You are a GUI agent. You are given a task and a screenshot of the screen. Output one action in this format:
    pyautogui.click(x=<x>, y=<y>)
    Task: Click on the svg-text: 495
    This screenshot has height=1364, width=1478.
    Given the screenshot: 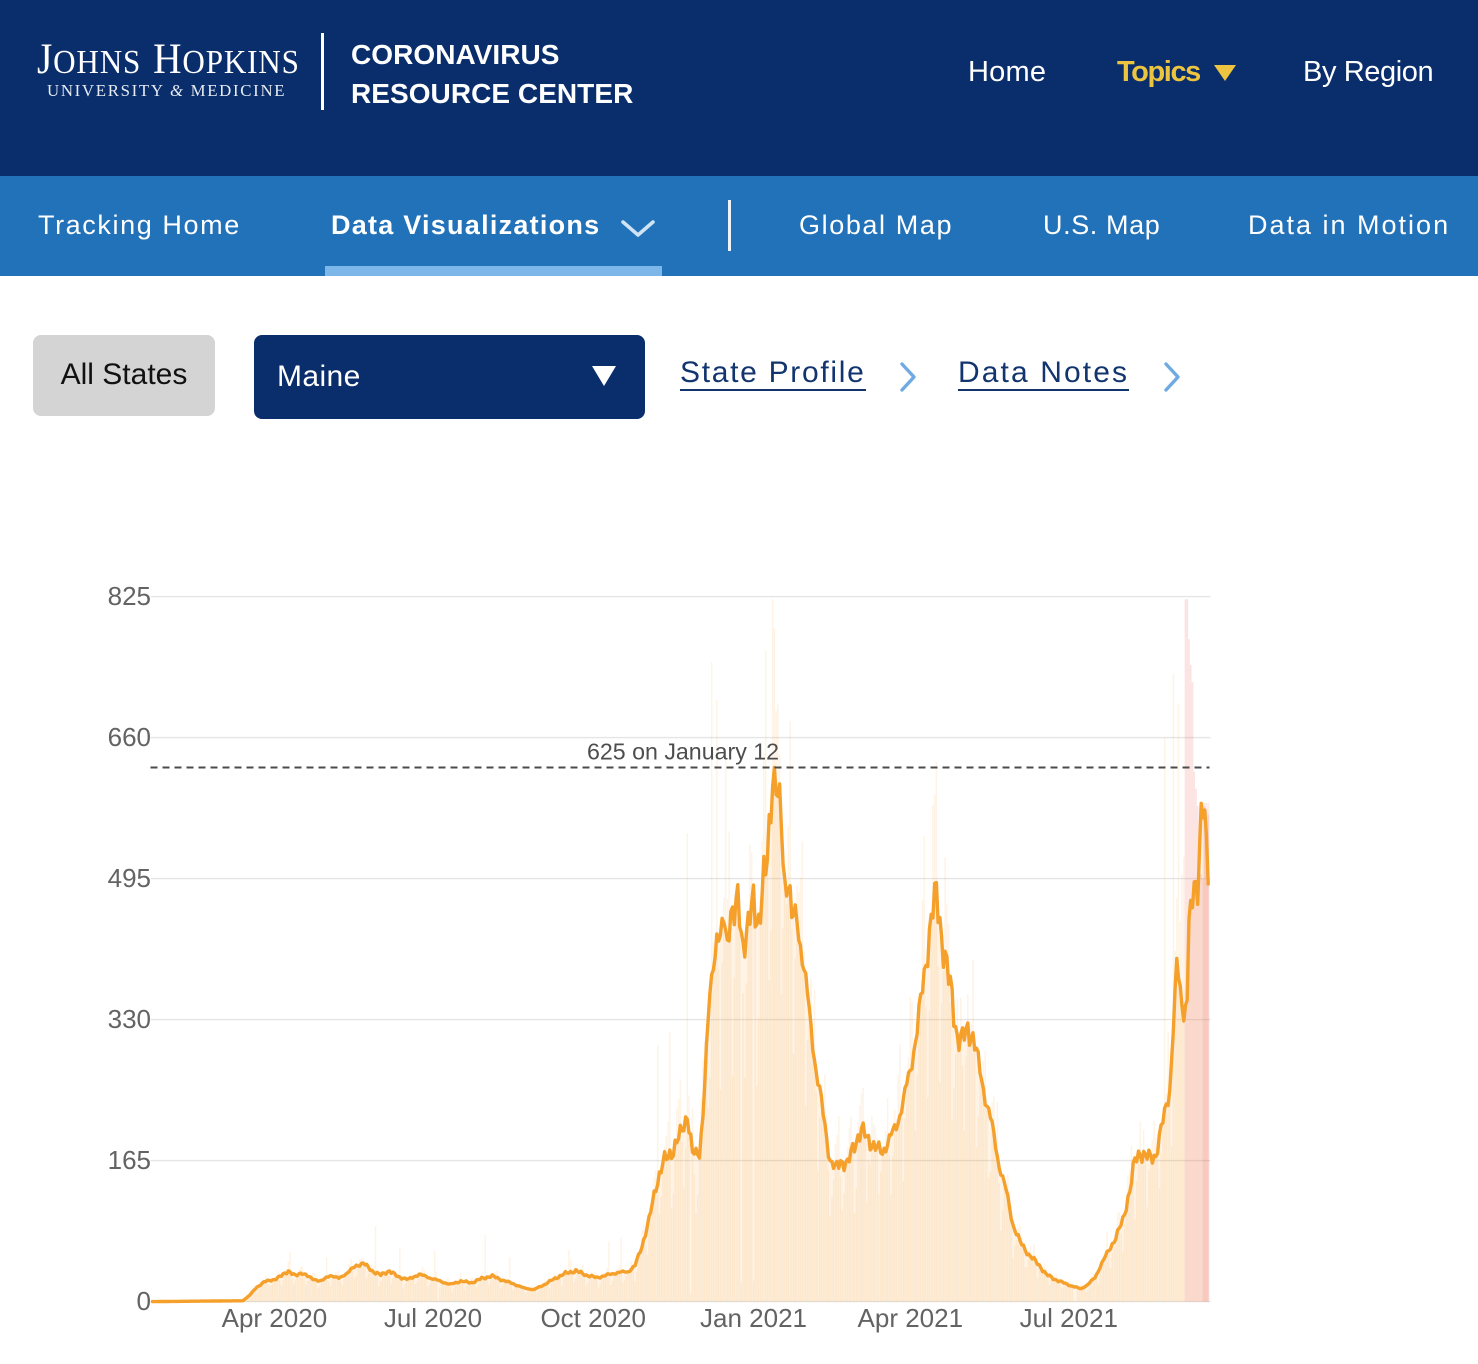 What is the action you would take?
    pyautogui.click(x=129, y=878)
    